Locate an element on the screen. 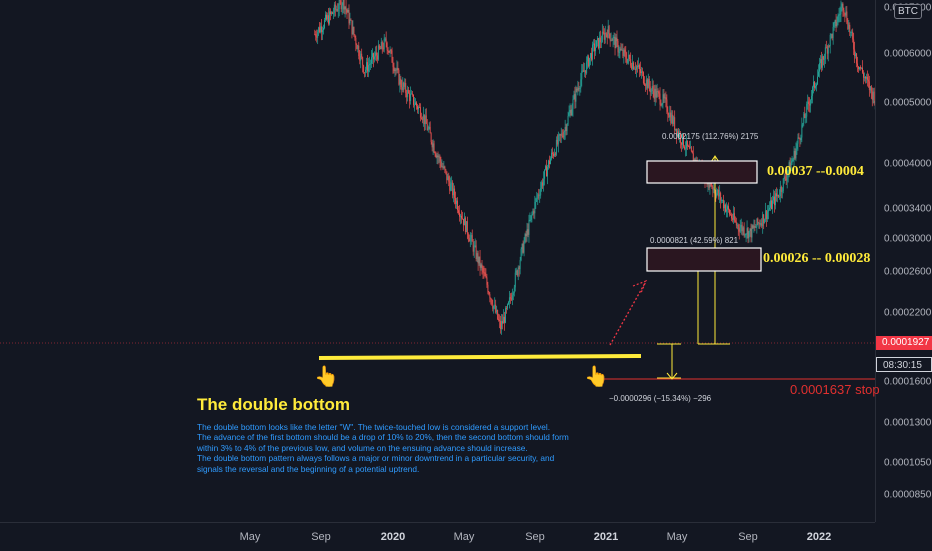 The height and width of the screenshot is (551, 932). y-tick-label: 0.0003000 is located at coordinates (907, 239).